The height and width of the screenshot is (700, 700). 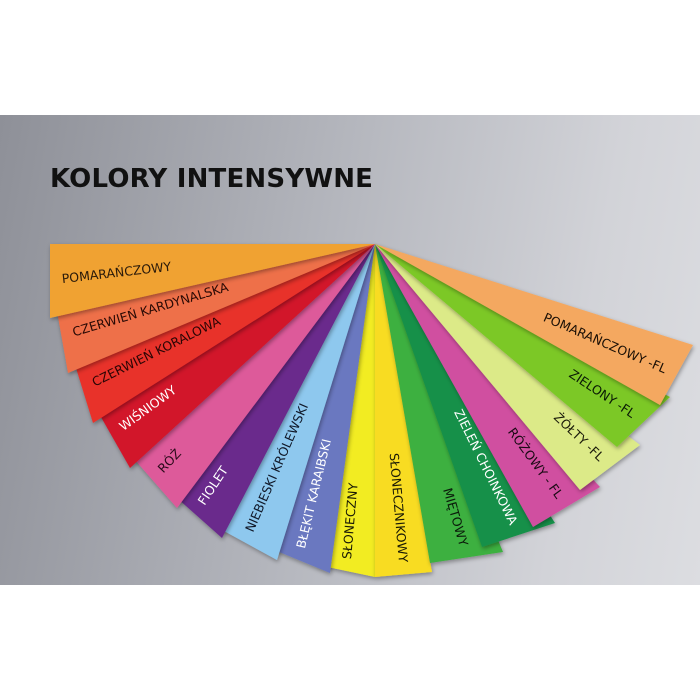 What do you see at coordinates (212, 179) in the screenshot?
I see `page-title: KOLORY INTENSYWNE` at bounding box center [212, 179].